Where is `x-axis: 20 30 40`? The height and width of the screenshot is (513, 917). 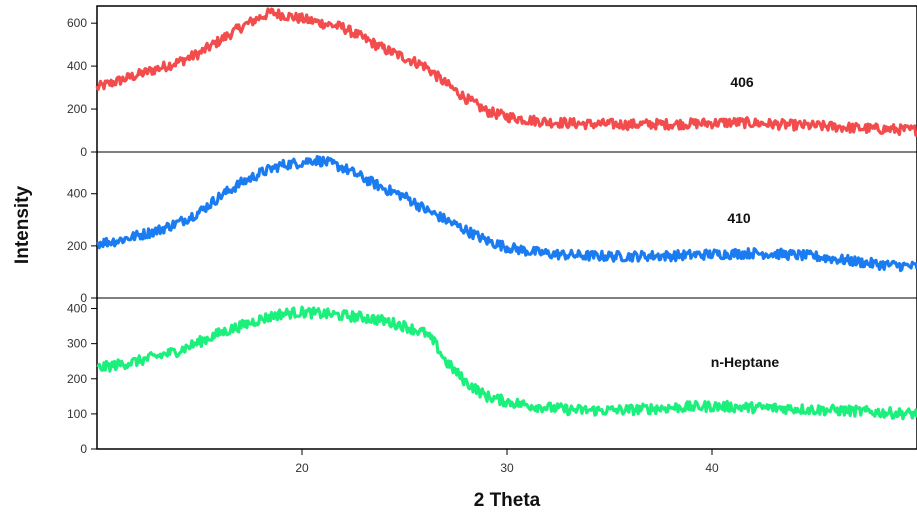 x-axis: 20 30 40 is located at coordinates (507, 462).